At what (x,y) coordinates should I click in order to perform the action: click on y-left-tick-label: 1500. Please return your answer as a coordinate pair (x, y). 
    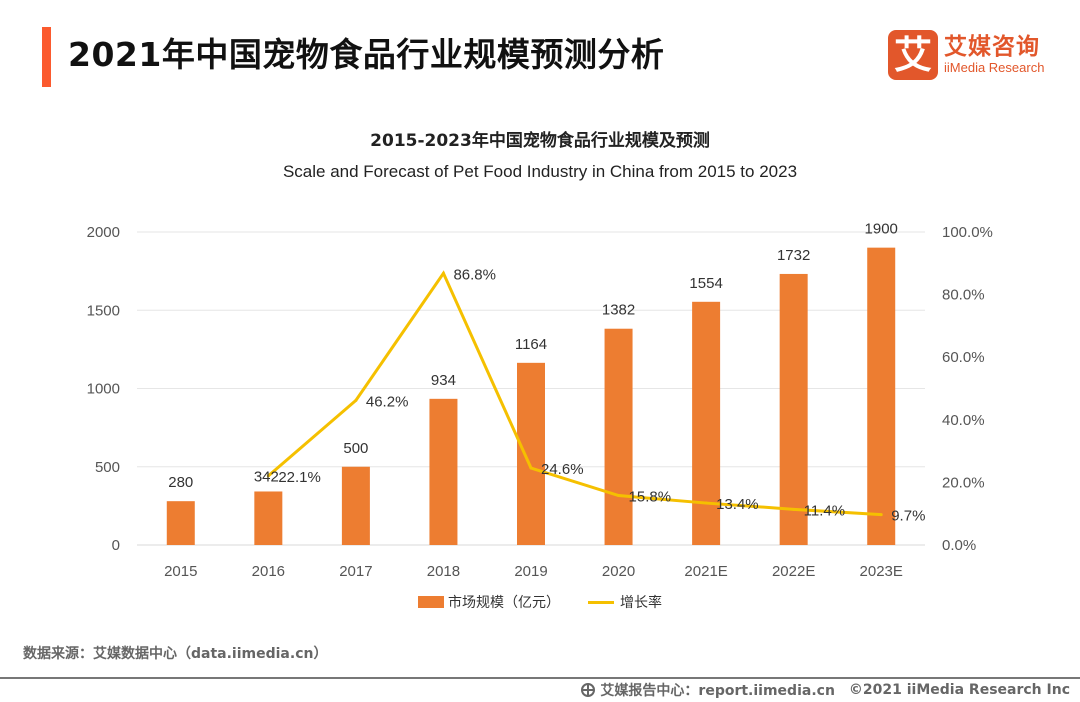
    Looking at the image, I should click on (103, 310).